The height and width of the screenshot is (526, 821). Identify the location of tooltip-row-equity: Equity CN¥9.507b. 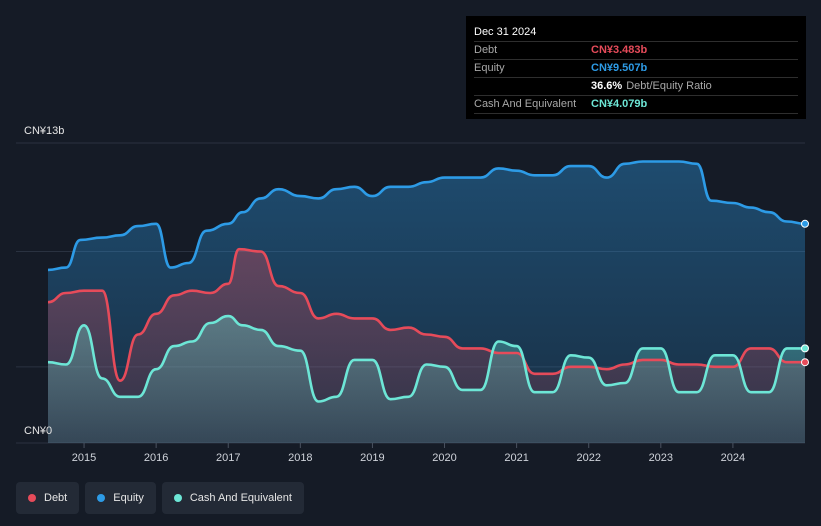
(636, 68).